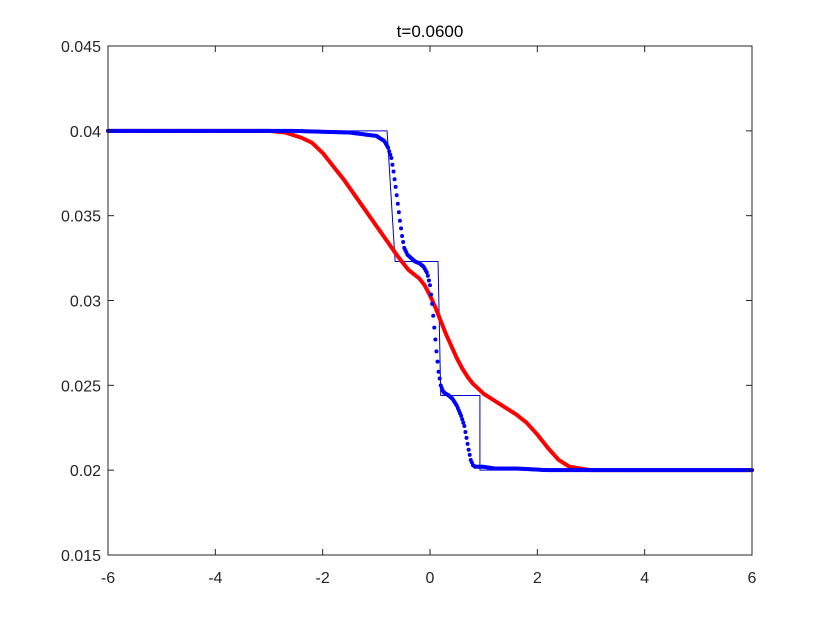 The width and height of the screenshot is (830, 623). Describe the element at coordinates (430, 578) in the screenshot. I see `x-tick-label: 0` at that location.